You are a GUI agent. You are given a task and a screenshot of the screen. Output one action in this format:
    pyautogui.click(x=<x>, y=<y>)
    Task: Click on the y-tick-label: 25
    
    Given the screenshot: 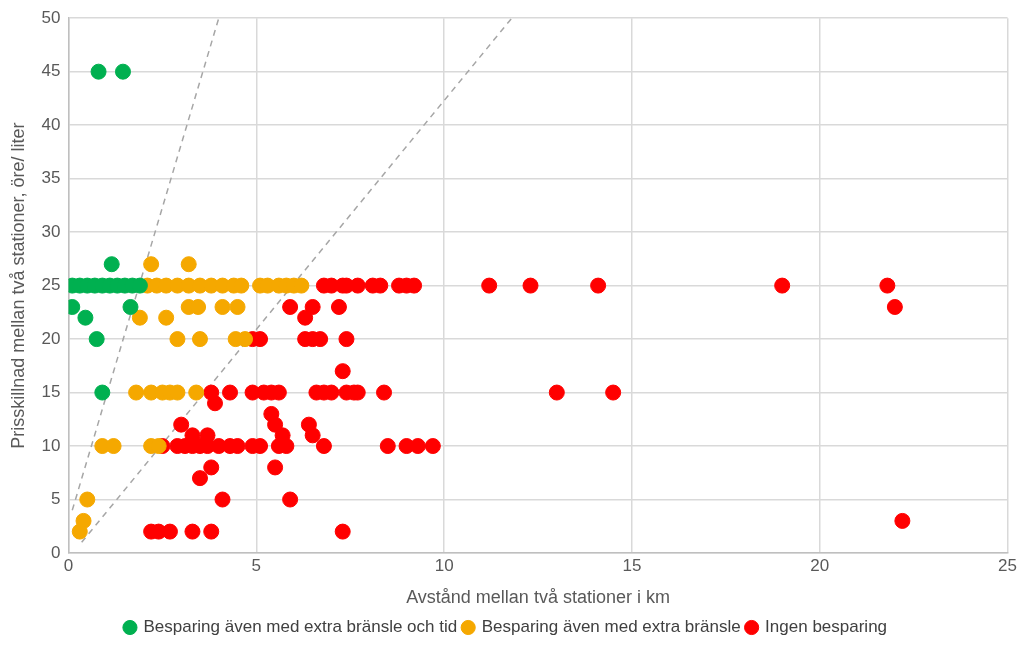 What is the action you would take?
    pyautogui.click(x=51, y=285)
    